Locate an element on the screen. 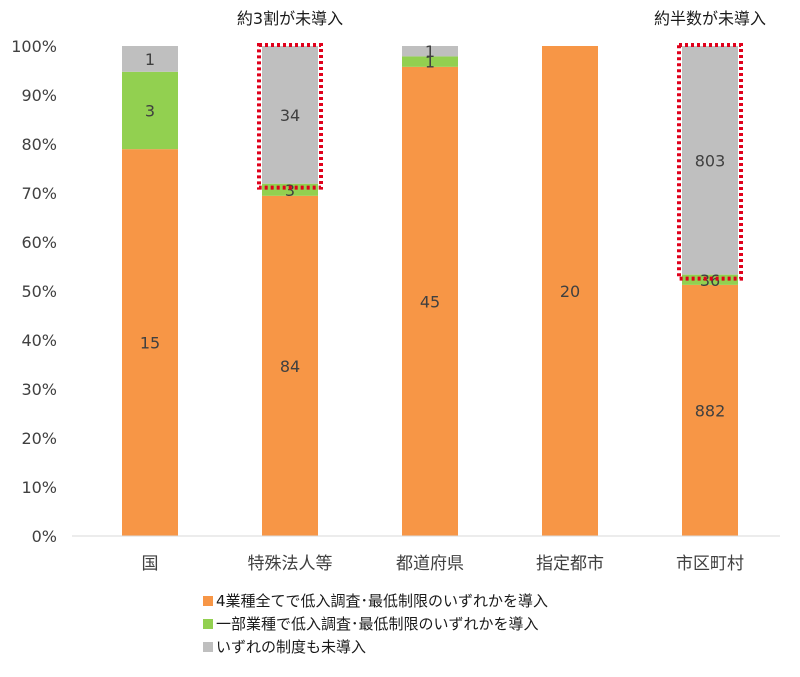 This screenshot has height=677, width=800. y-tick-label: 60% is located at coordinates (39, 242).